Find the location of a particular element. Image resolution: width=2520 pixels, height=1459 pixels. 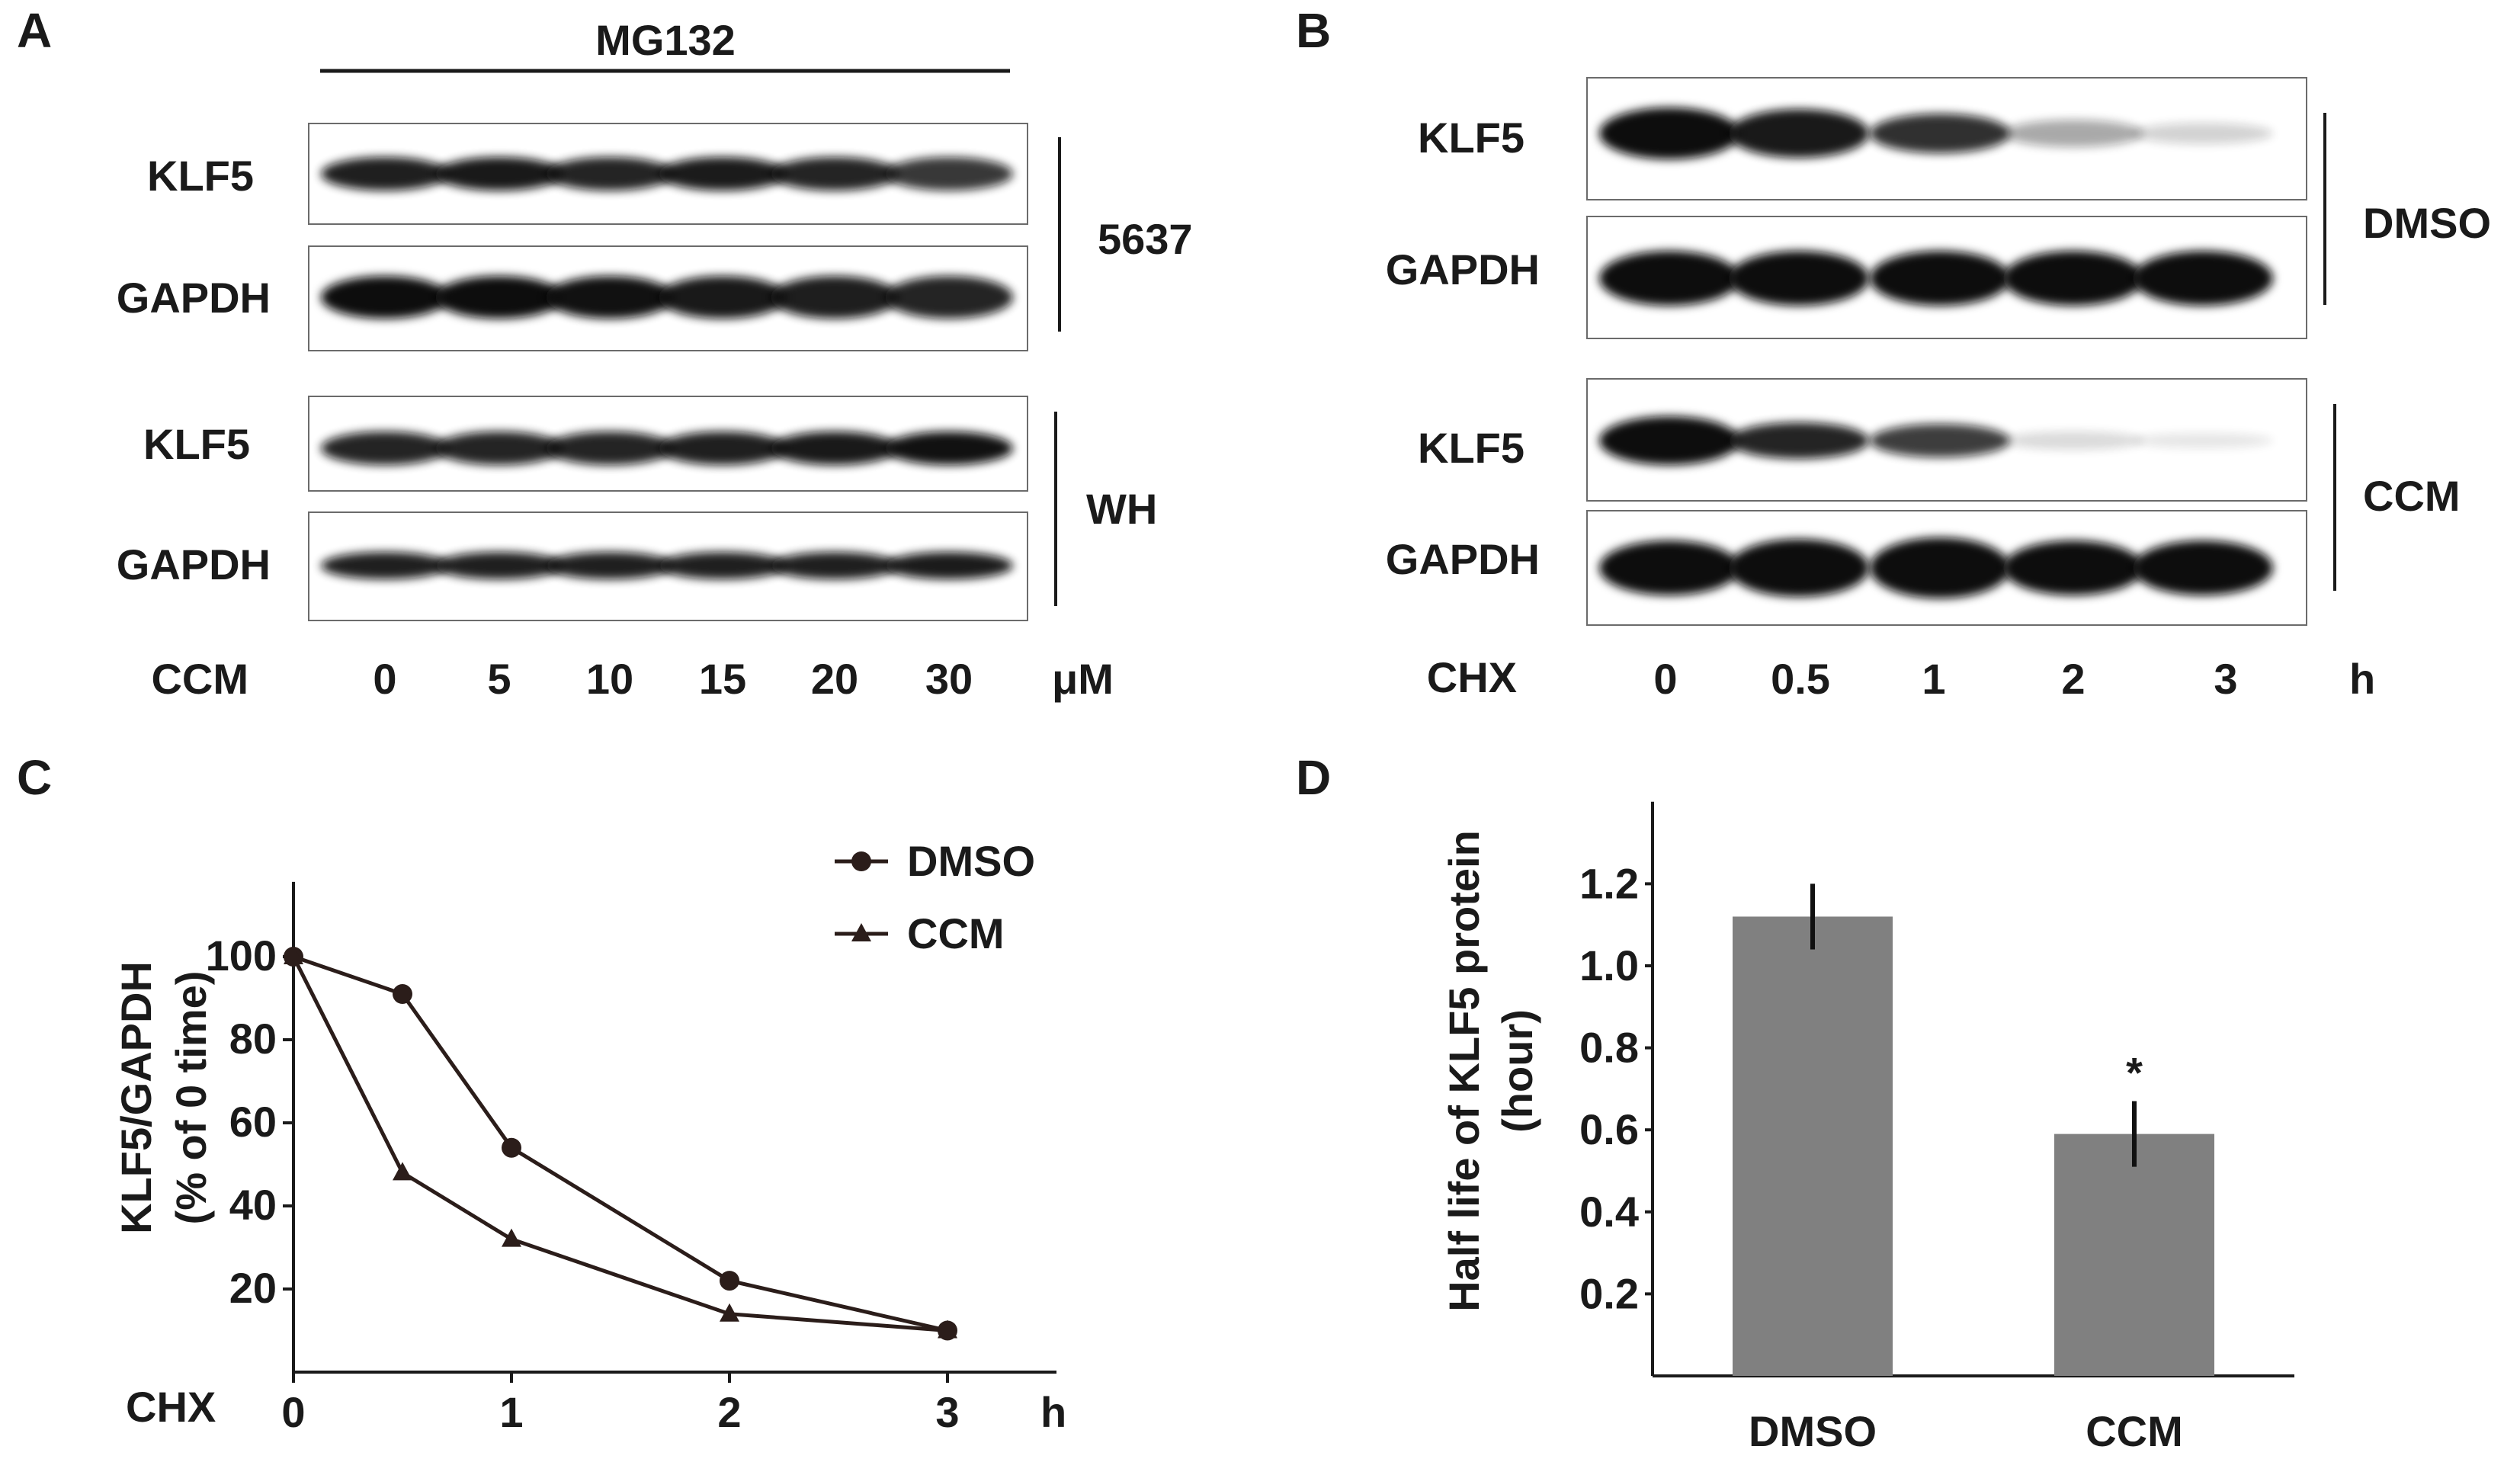

c-y-tick-label: 20 is located at coordinates (253, 1288).